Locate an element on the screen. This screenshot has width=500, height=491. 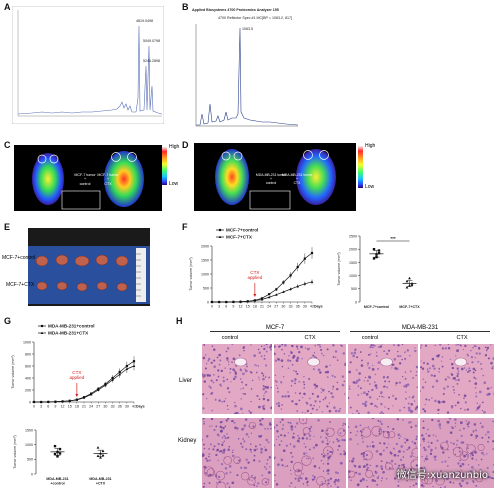
panel-d-mice-svg is located at coordinates (275, 179).